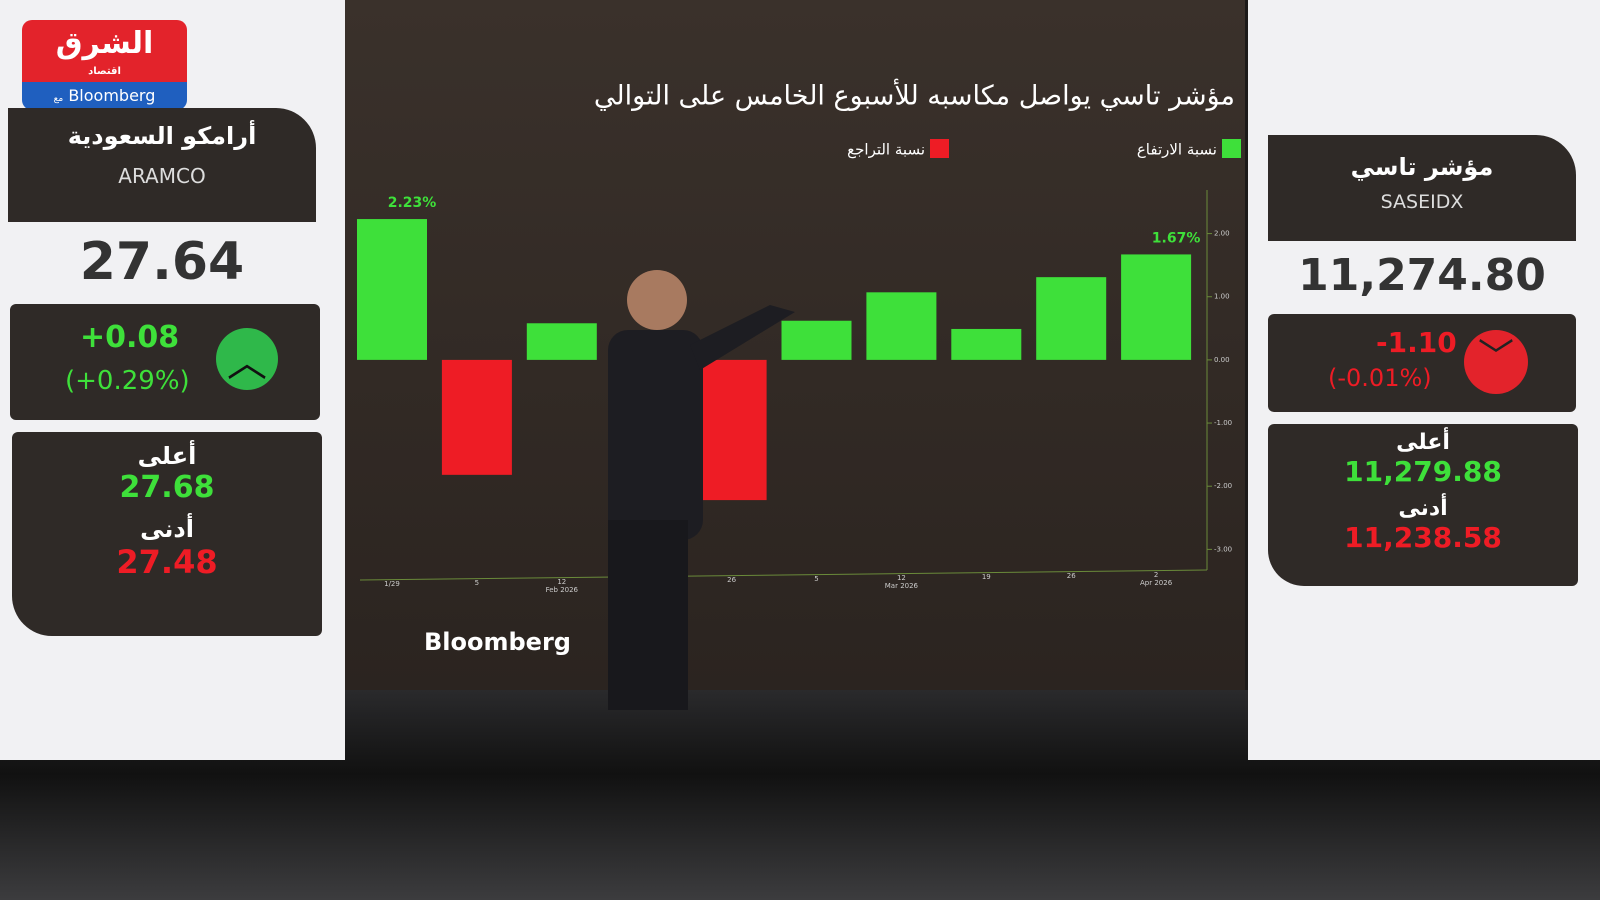 This screenshot has height=900, width=1600. What do you see at coordinates (167, 487) in the screenshot?
I see `high: 27.68` at bounding box center [167, 487].